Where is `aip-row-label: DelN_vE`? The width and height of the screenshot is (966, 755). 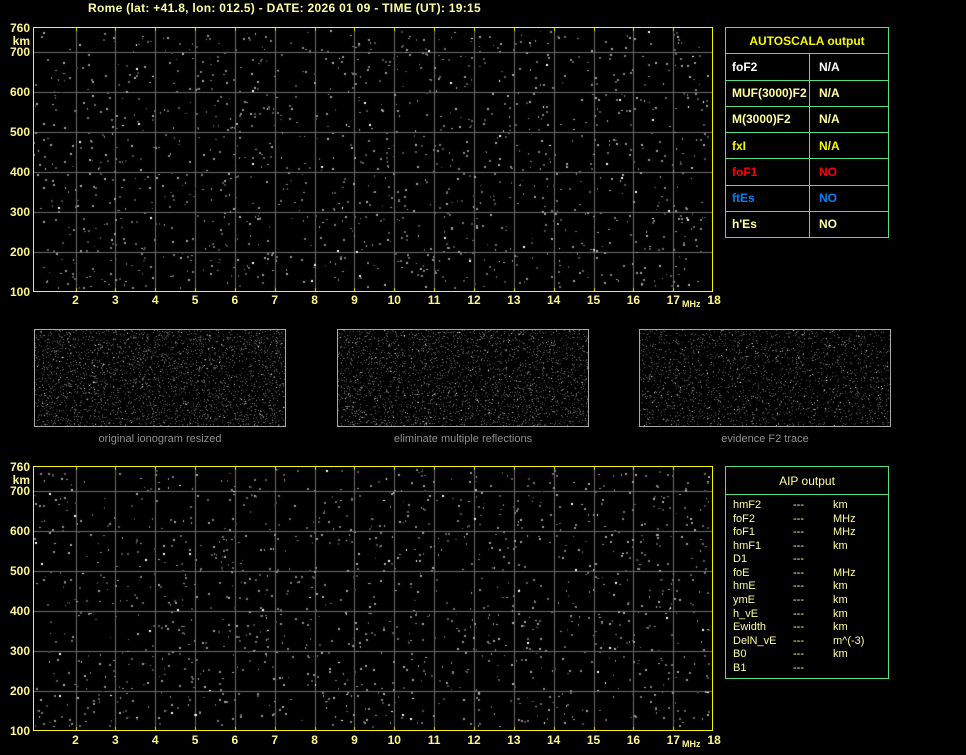
aip-row-label: DelN_vE is located at coordinates (755, 640).